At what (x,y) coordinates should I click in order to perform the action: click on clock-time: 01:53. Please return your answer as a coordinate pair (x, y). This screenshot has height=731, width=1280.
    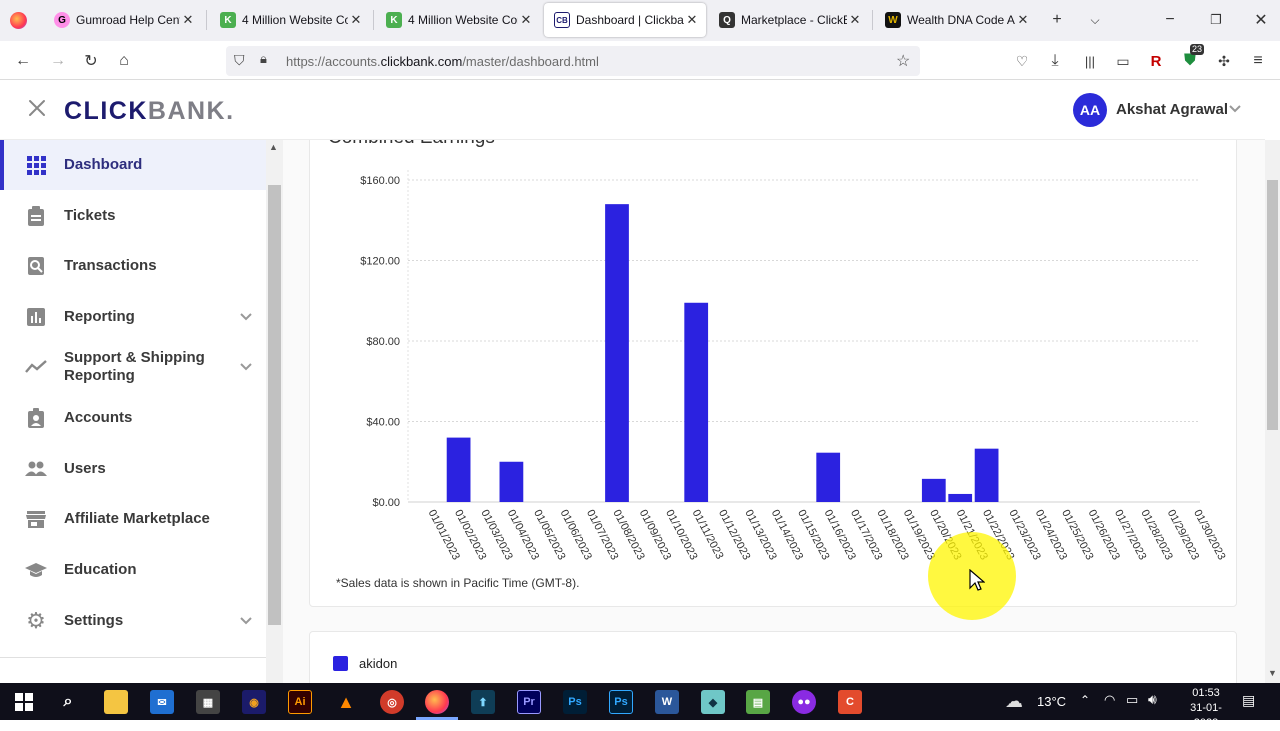
    Looking at the image, I should click on (1206, 693).